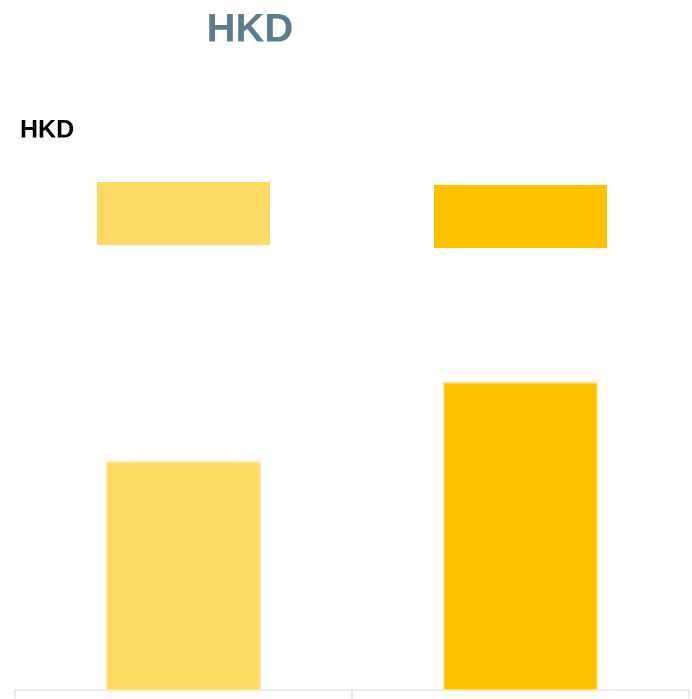 Image resolution: width=692 pixels, height=699 pixels. I want to click on y-axis-label: HKD, so click(47, 130).